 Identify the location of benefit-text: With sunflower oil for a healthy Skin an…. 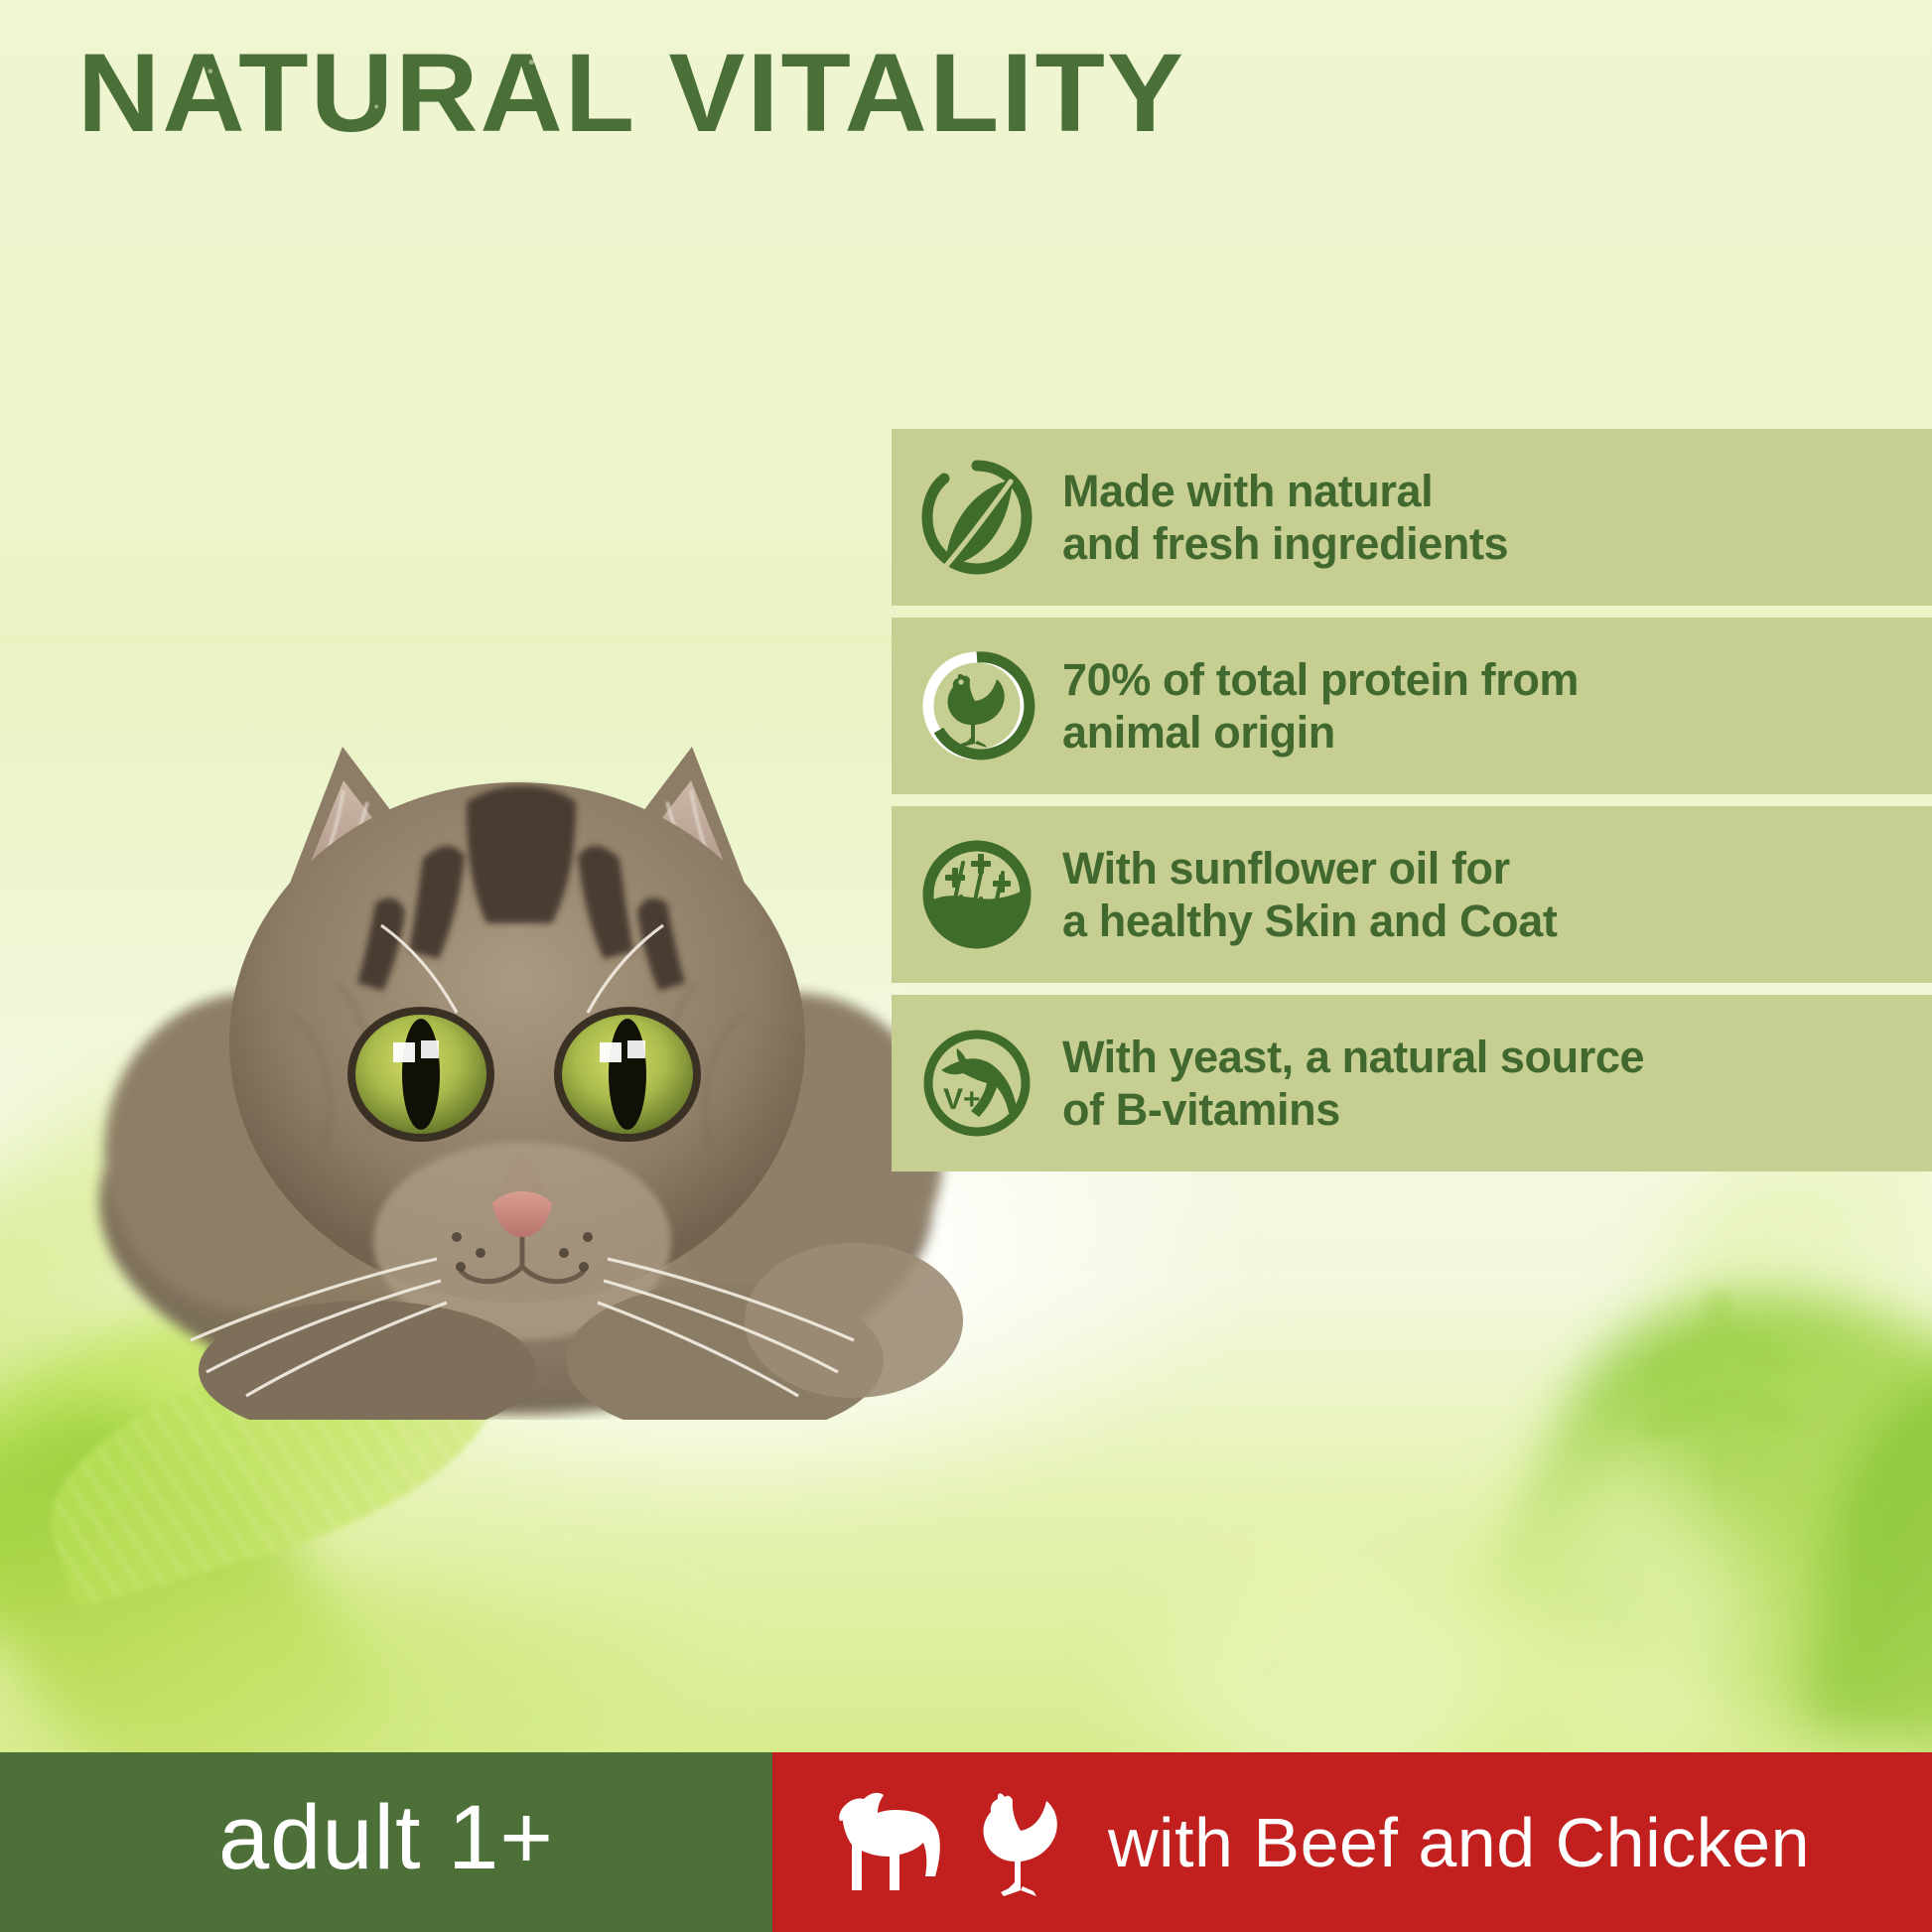
(1315, 894).